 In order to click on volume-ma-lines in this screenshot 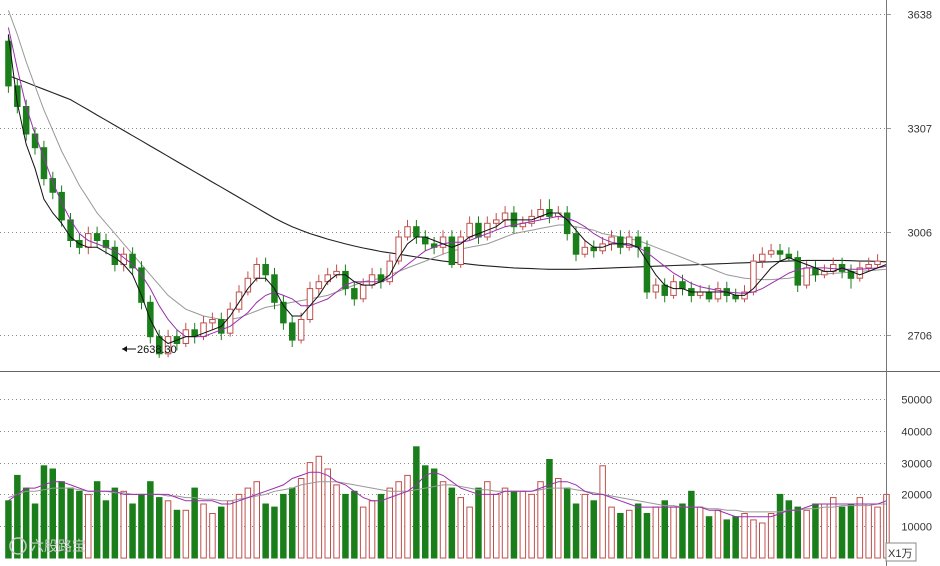, I will do `click(447, 494)`.